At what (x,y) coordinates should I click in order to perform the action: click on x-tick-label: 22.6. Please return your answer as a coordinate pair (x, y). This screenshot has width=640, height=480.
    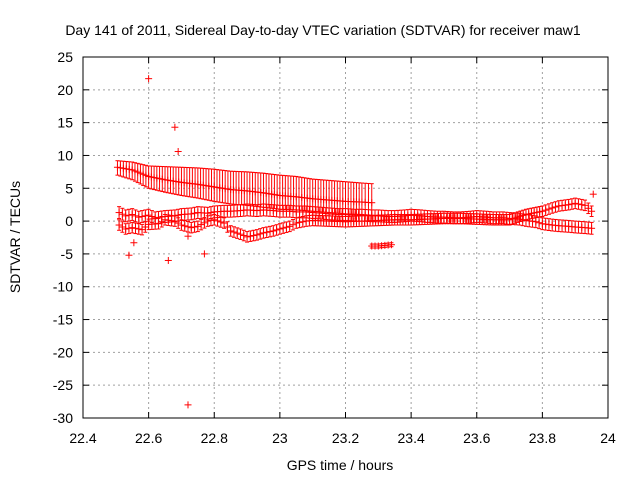
    Looking at the image, I should click on (148, 438).